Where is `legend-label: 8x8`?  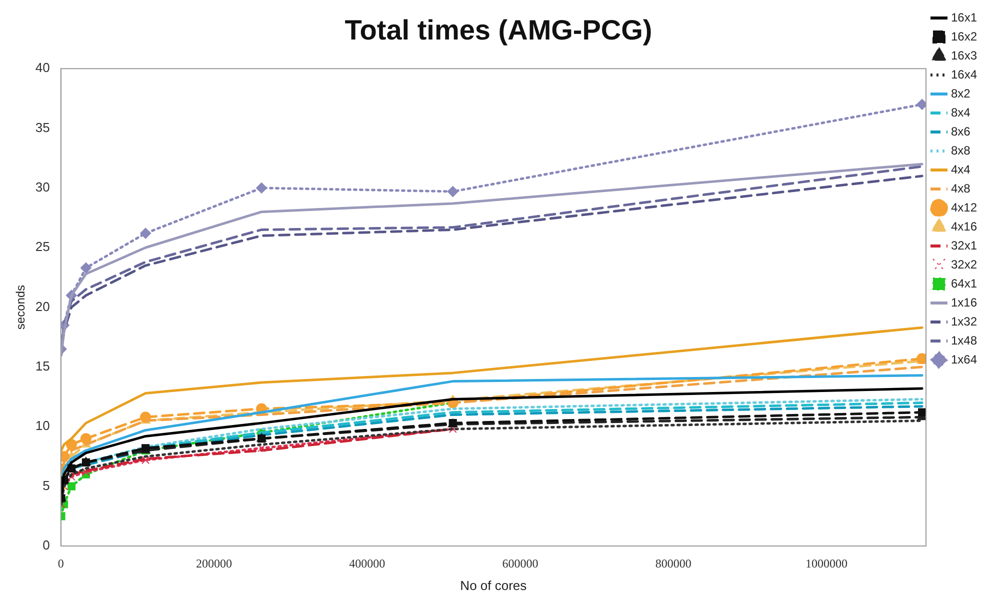 legend-label: 8x8 is located at coordinates (960, 150).